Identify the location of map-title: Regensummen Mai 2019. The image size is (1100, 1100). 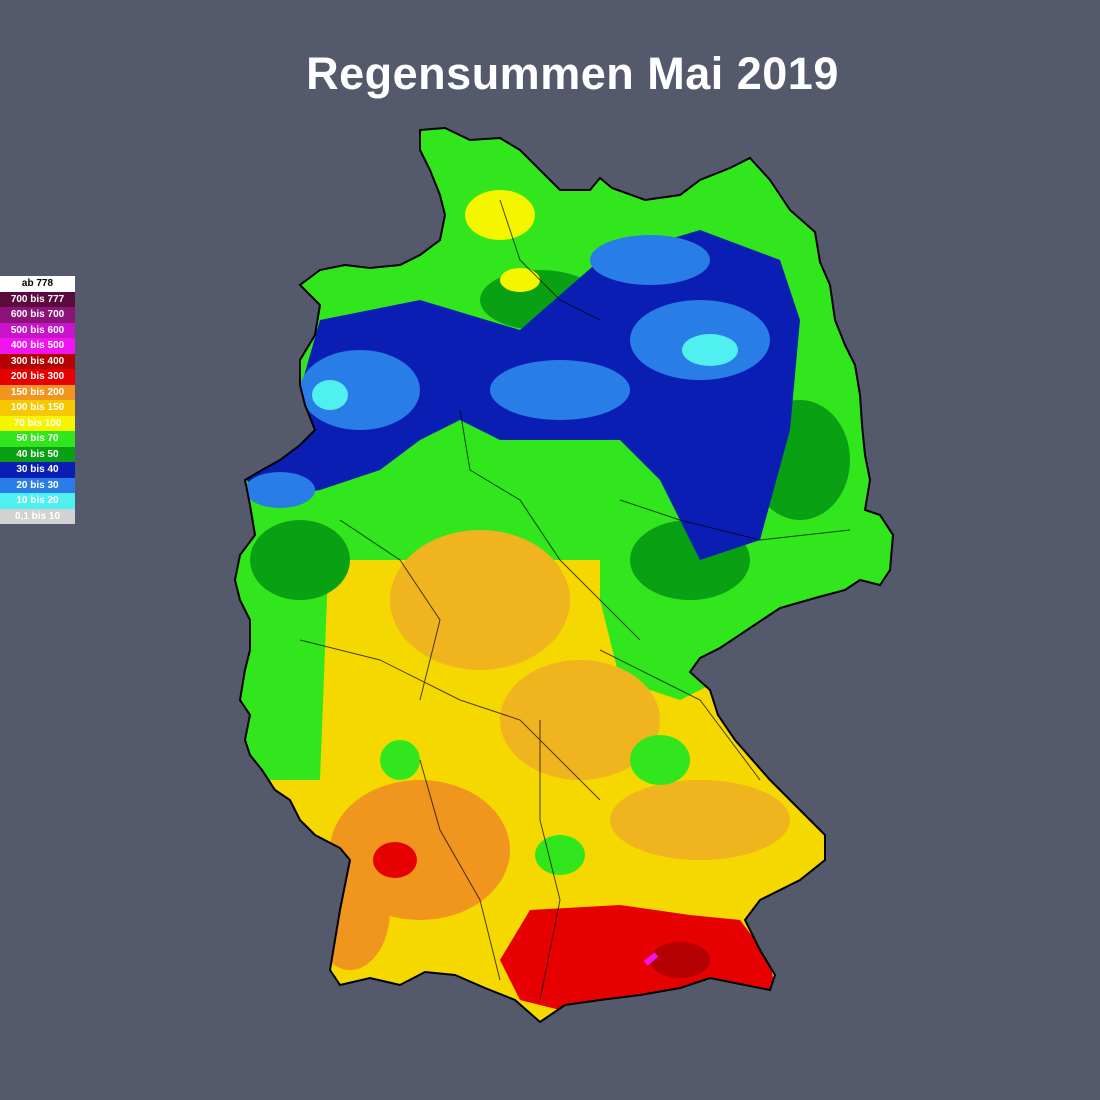
(572, 73).